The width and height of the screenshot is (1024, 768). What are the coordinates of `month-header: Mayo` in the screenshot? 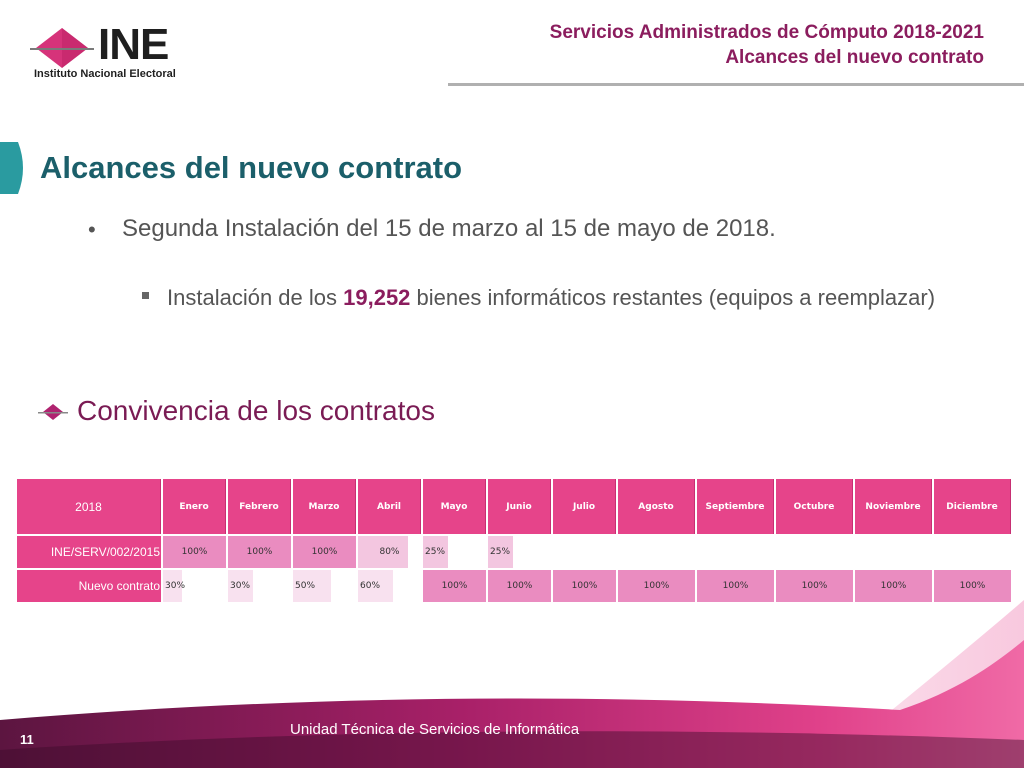 It's located at (454, 506).